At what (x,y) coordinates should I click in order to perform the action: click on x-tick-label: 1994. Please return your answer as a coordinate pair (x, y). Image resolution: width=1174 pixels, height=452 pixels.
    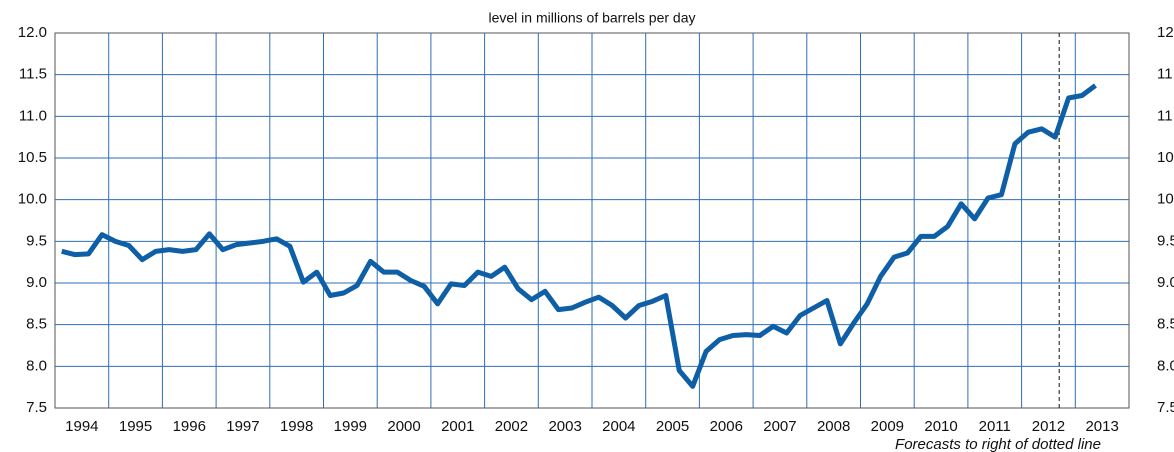
    Looking at the image, I should click on (81, 426).